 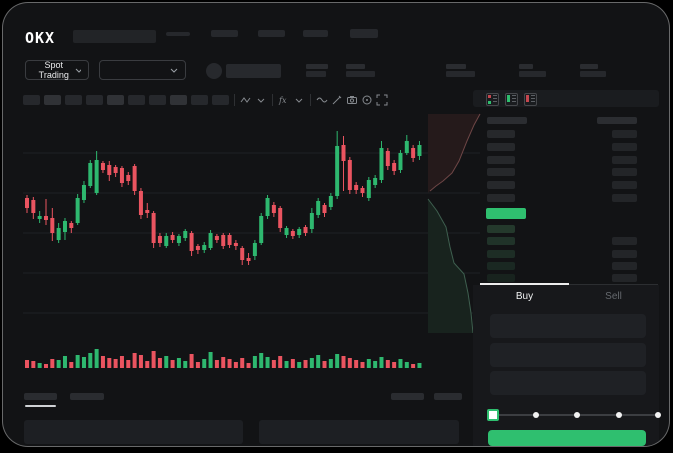 What do you see at coordinates (568, 355) in the screenshot?
I see `amount-field` at bounding box center [568, 355].